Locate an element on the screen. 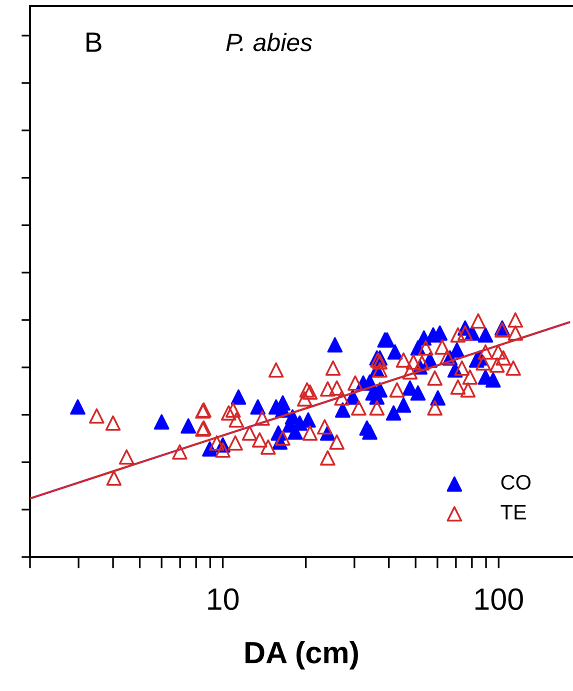 This screenshot has width=573, height=691. text: B is located at coordinates (94, 42).